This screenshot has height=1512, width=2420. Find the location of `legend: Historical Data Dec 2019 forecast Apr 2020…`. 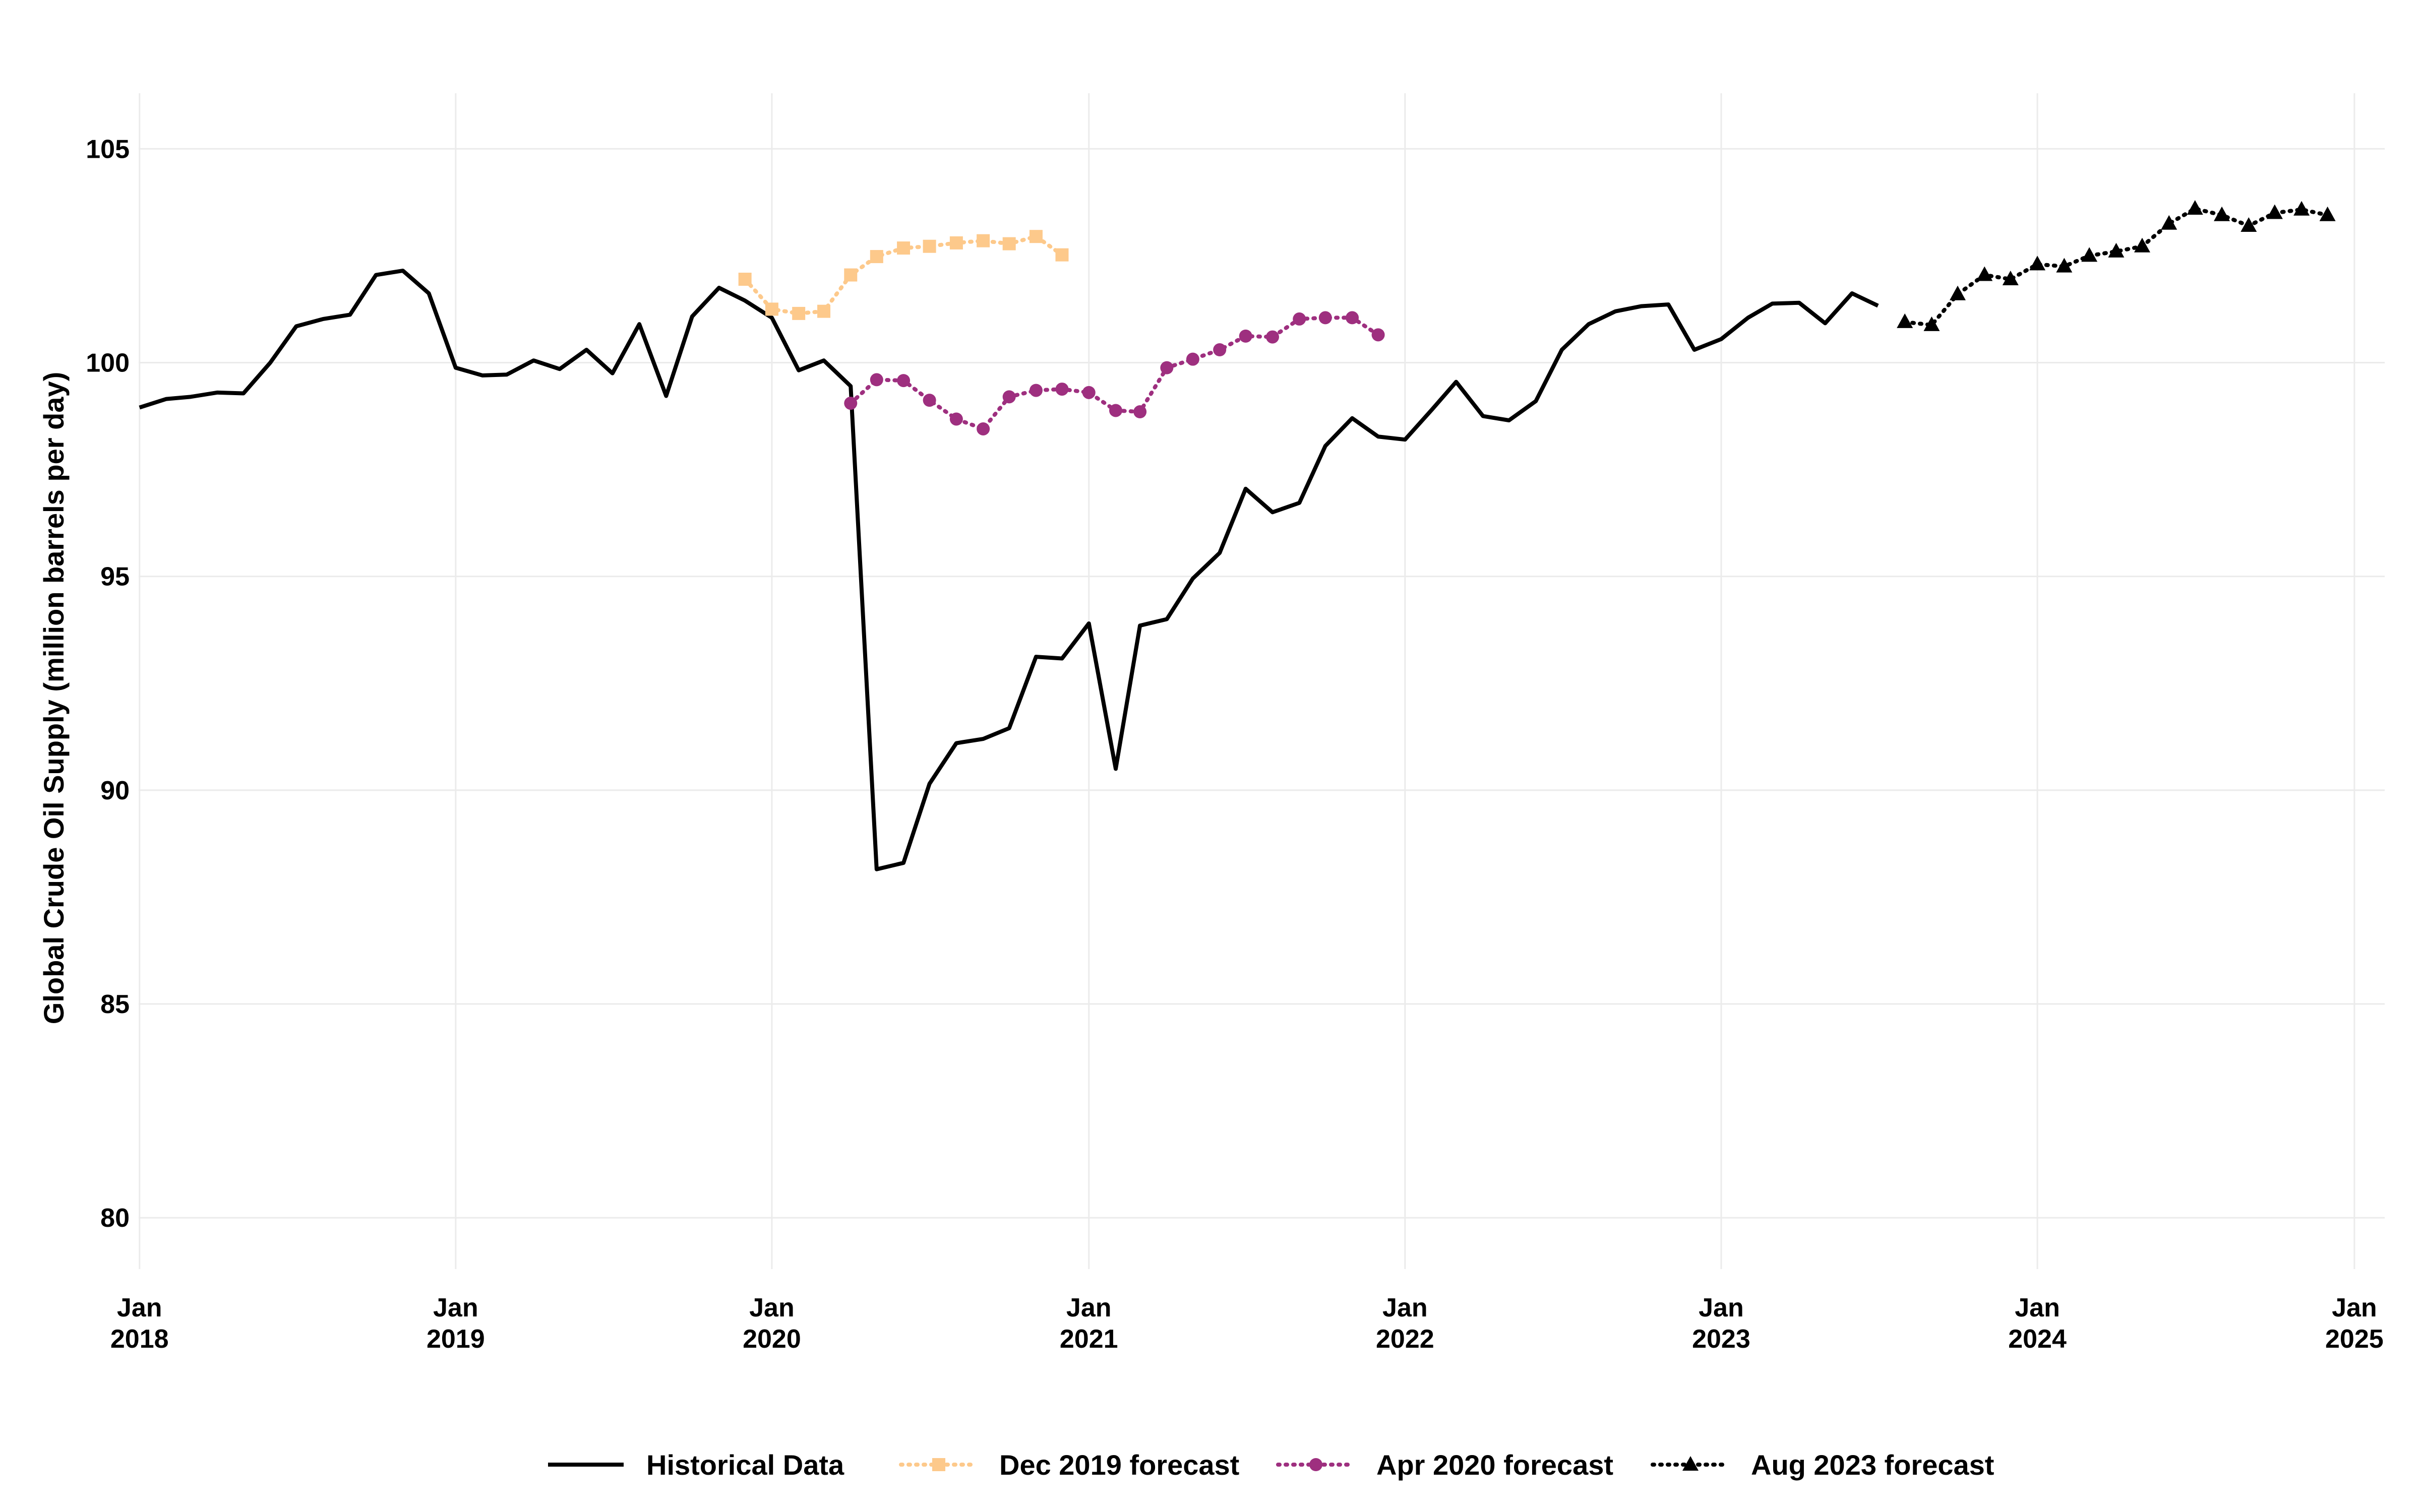

legend: Historical Data Dec 2019 forecast Apr 2020… is located at coordinates (1271, 1465).